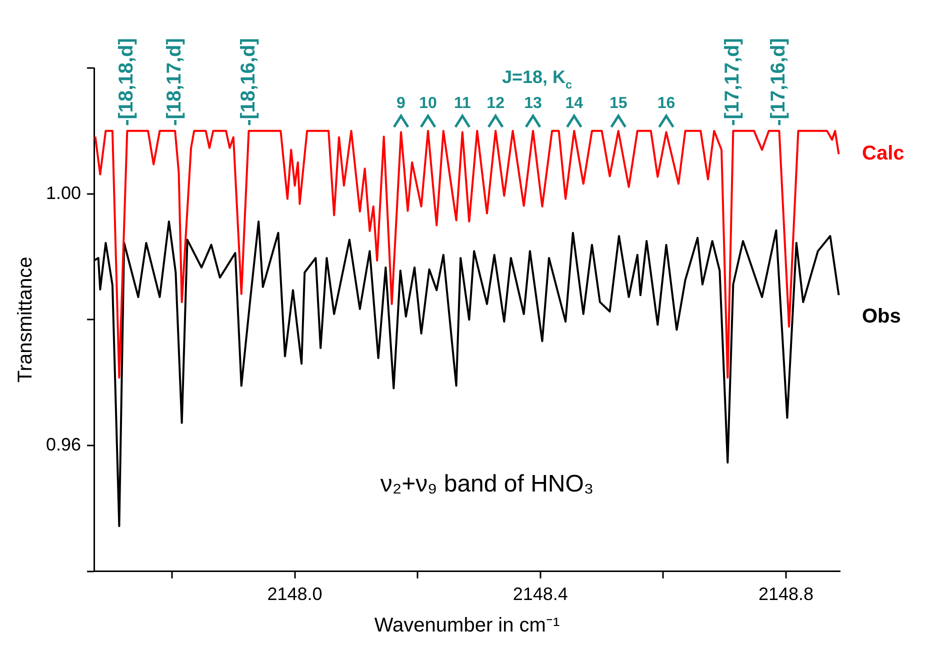  I want to click on annotation: 16, so click(666, 103).